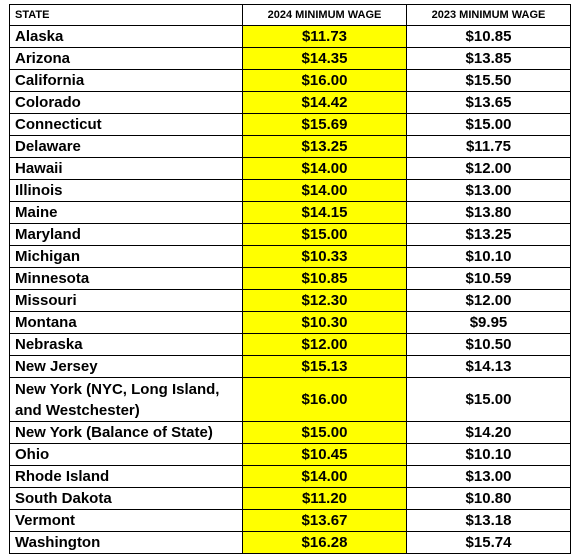 Image resolution: width=576 pixels, height=557 pixels. What do you see at coordinates (324, 520) in the screenshot?
I see `wage-2024-cell: $13.67` at bounding box center [324, 520].